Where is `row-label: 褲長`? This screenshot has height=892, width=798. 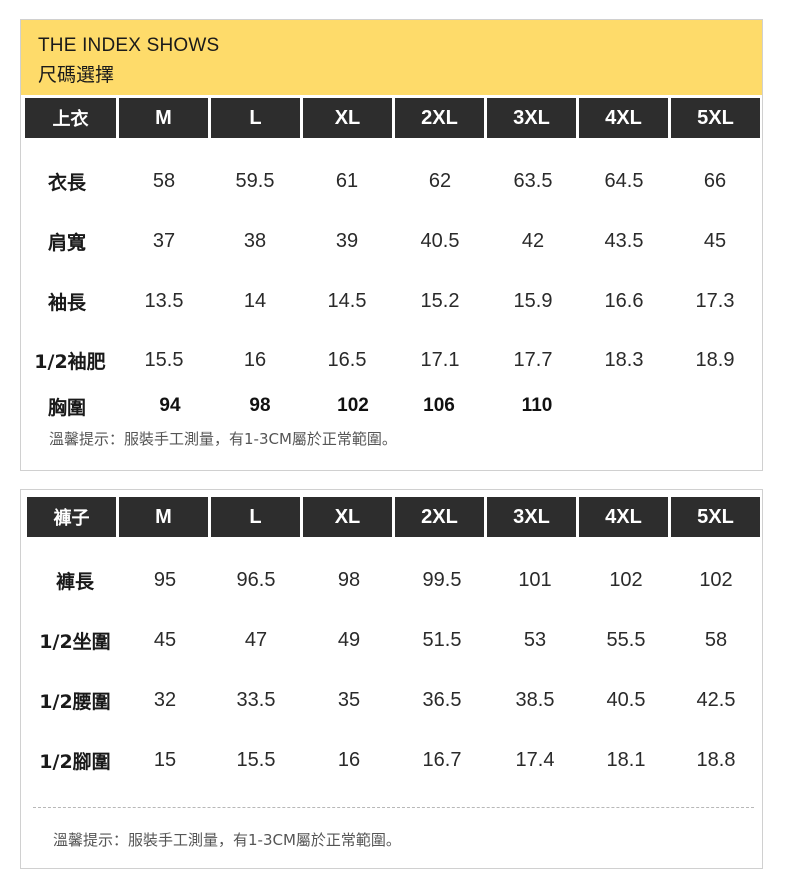
row-label: 褲長 is located at coordinates (74, 581).